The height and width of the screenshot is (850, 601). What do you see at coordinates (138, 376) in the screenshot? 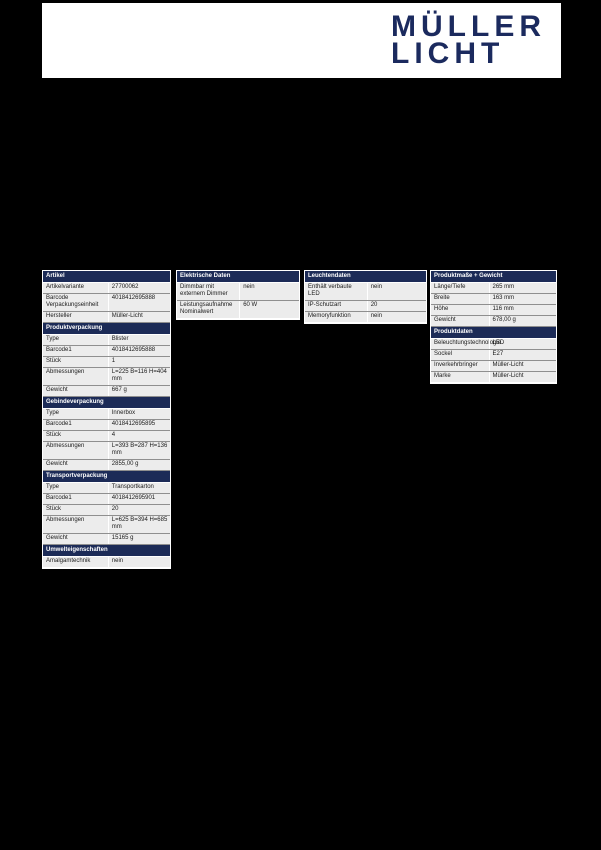
I see `row-value: L=225 B=116 H=404 mm` at bounding box center [138, 376].